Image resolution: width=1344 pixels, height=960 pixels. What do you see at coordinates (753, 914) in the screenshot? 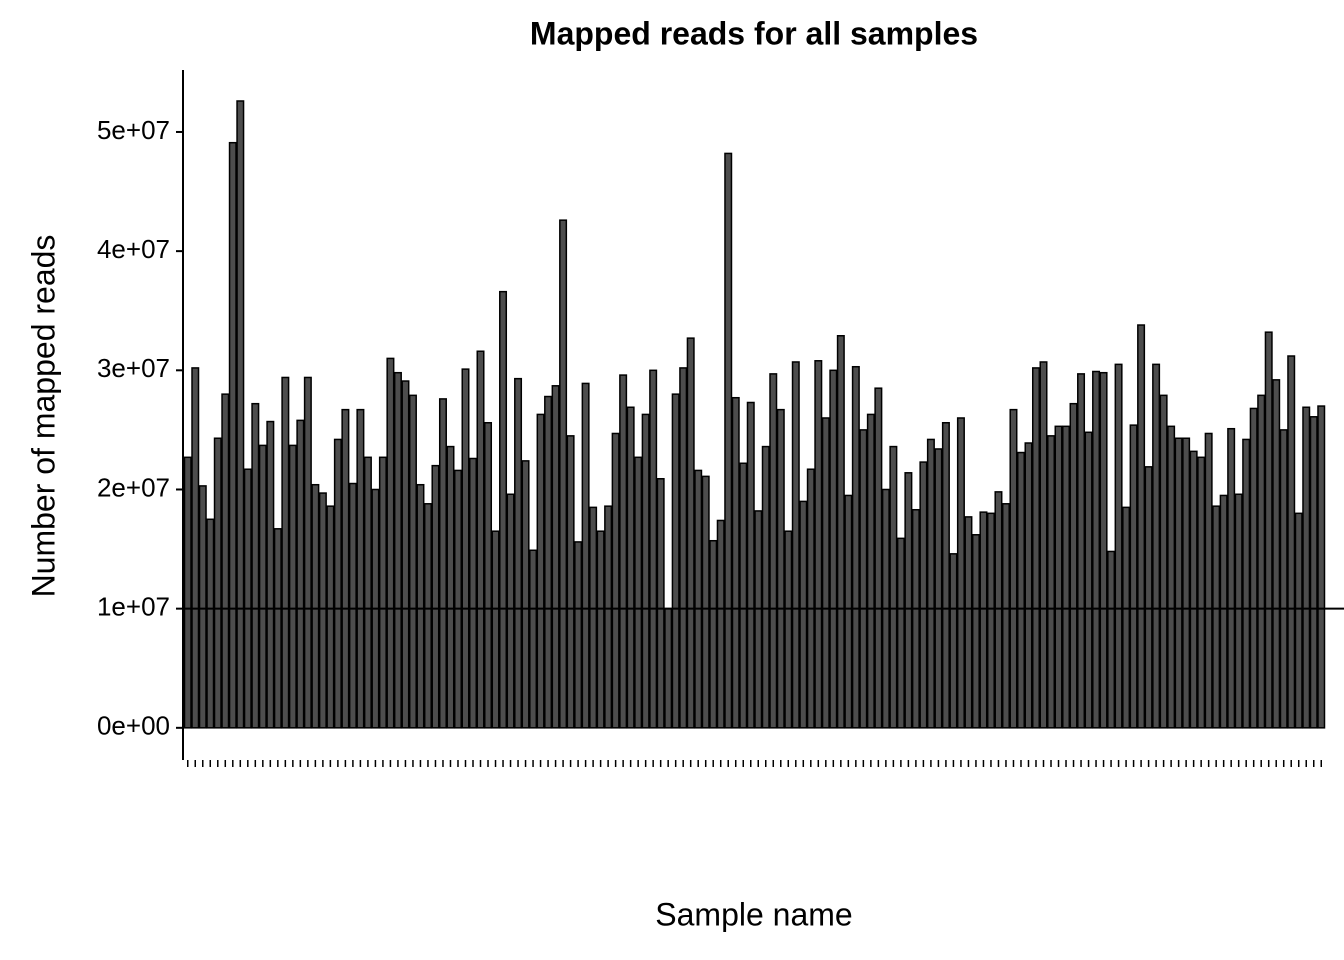
I see `x-axis-label: Sample name` at bounding box center [753, 914].